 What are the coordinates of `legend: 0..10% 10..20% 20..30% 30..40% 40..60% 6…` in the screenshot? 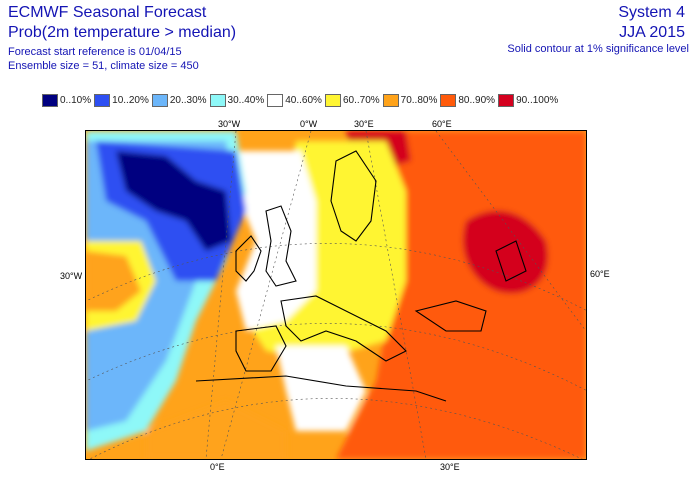 It's located at (301, 100).